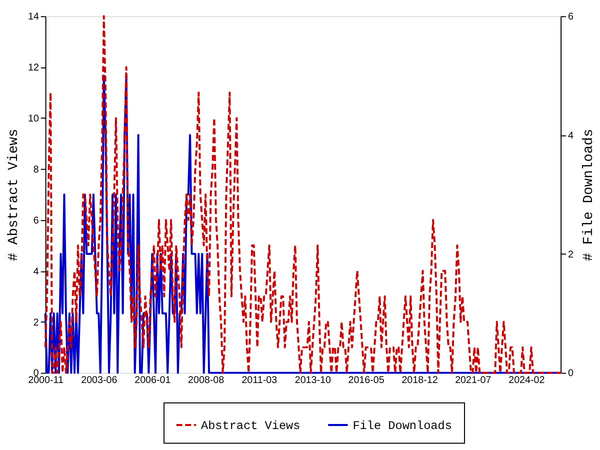  Describe the element at coordinates (402, 425) in the screenshot. I see `legend-label: File Downloads` at that location.